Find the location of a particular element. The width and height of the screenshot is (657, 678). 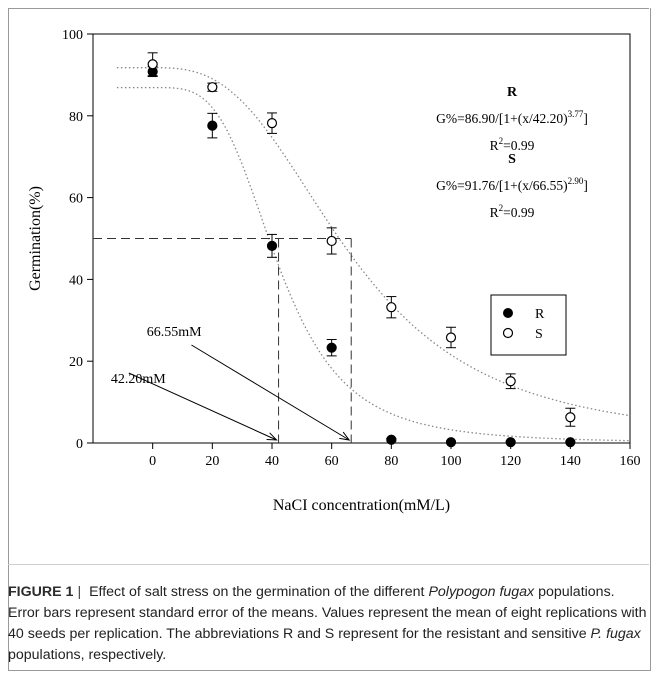

x-tick-label: 40 is located at coordinates (272, 461).